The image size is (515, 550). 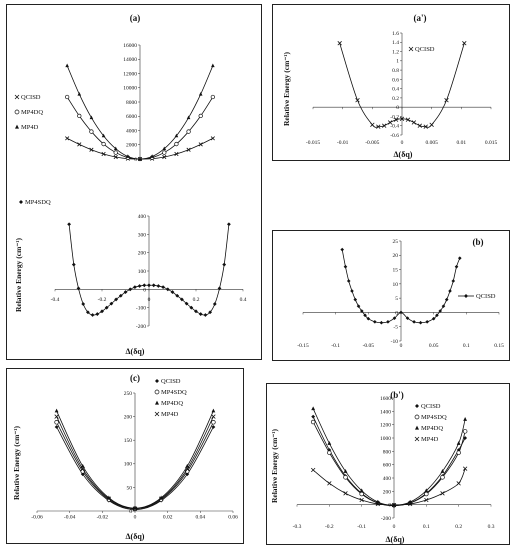 What do you see at coordinates (30, 127) in the screenshot?
I see `legend-label: MP4D` at bounding box center [30, 127].